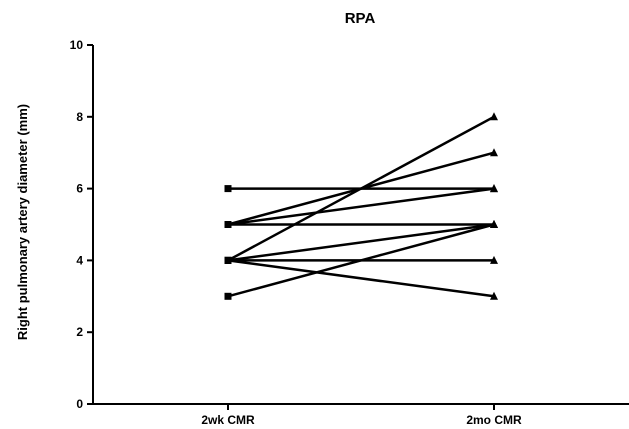  What do you see at coordinates (81, 224) in the screenshot?
I see `y-axis-ticks: 0 2 4 6 8 10` at bounding box center [81, 224].